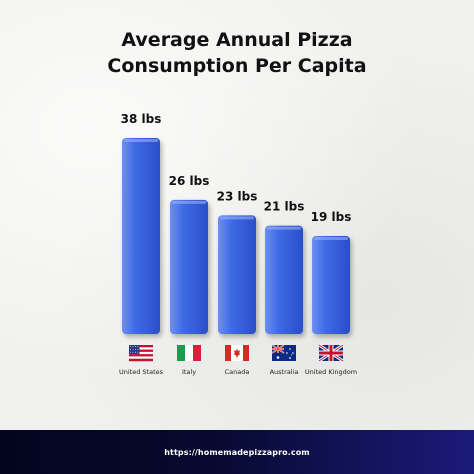  I want to click on bar-group-3: 23 lbs Canada, so click(237, 282).